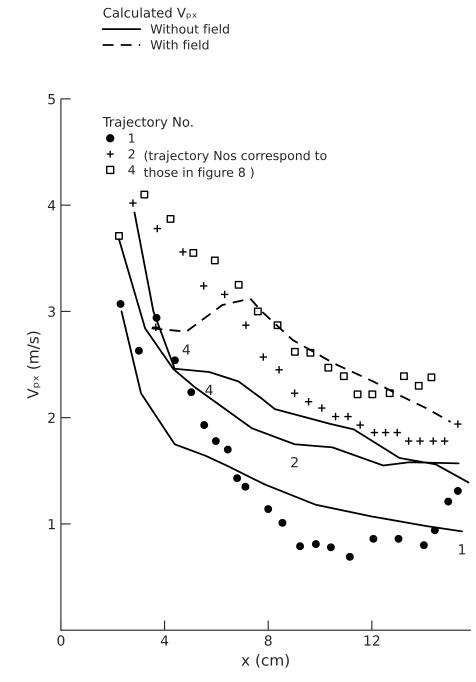 The image size is (476, 682). Describe the element at coordinates (51, 99) in the screenshot. I see `y-tick-label: 5` at that location.